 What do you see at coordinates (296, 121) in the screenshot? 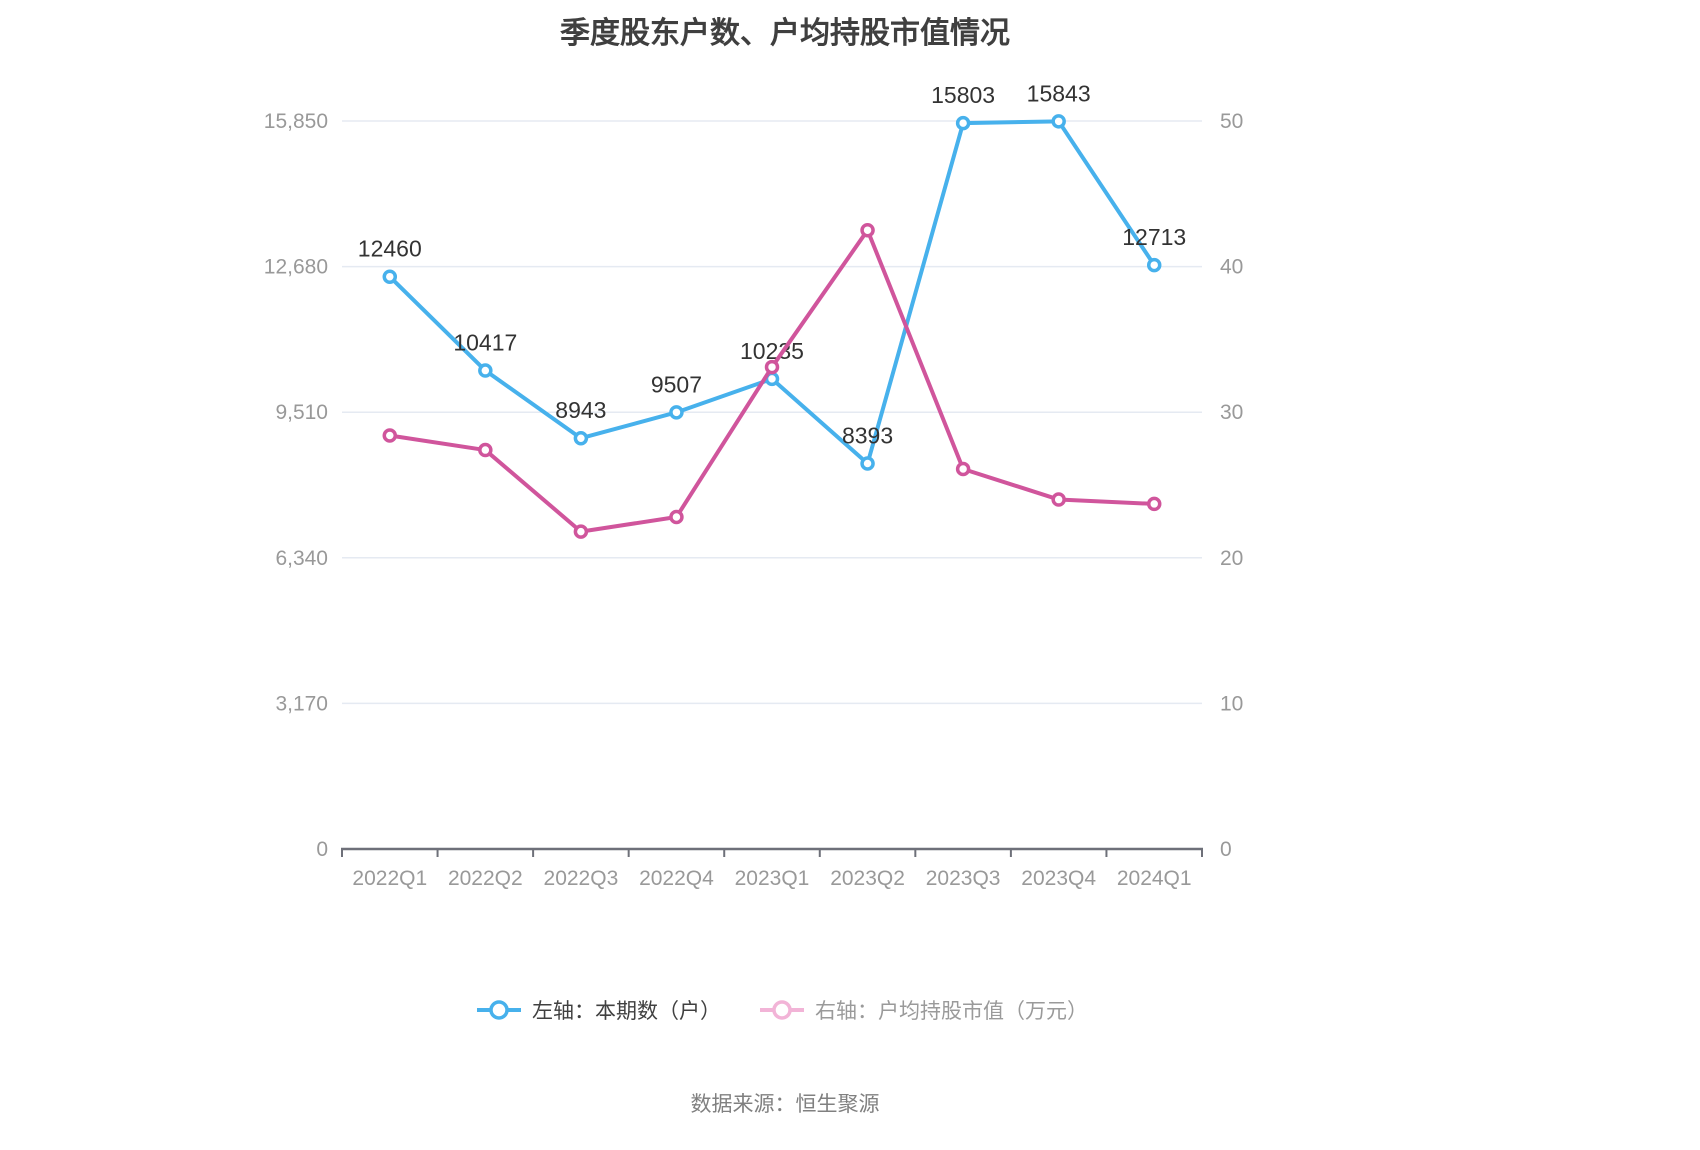
I see `left-axis-tick-label: 15,850` at bounding box center [296, 121].